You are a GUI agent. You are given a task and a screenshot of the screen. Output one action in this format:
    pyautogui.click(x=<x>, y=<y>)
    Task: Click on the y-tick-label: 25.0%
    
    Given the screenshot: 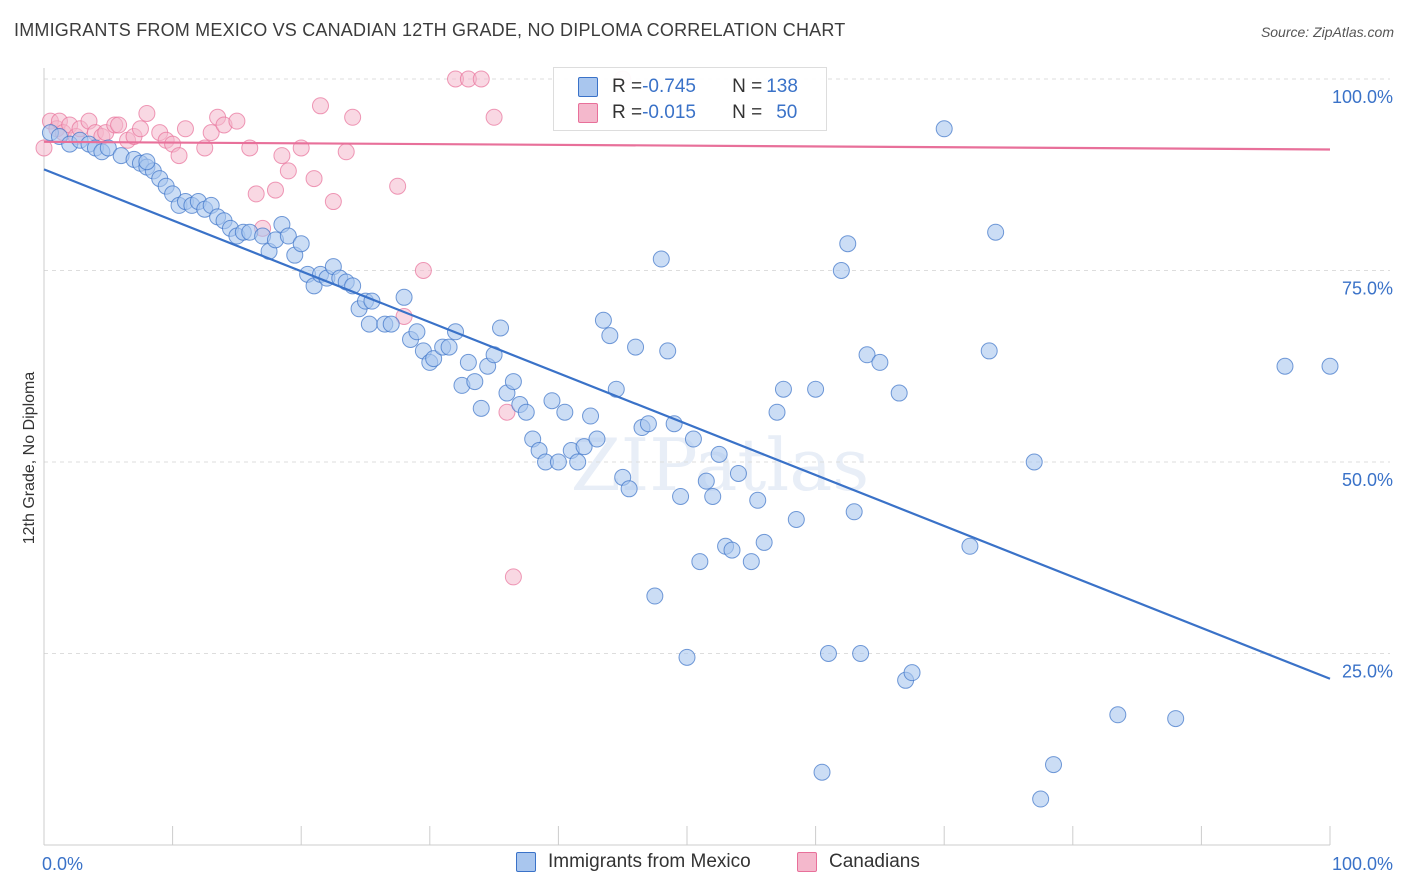 What is the action you would take?
    pyautogui.click(x=1367, y=672)
    